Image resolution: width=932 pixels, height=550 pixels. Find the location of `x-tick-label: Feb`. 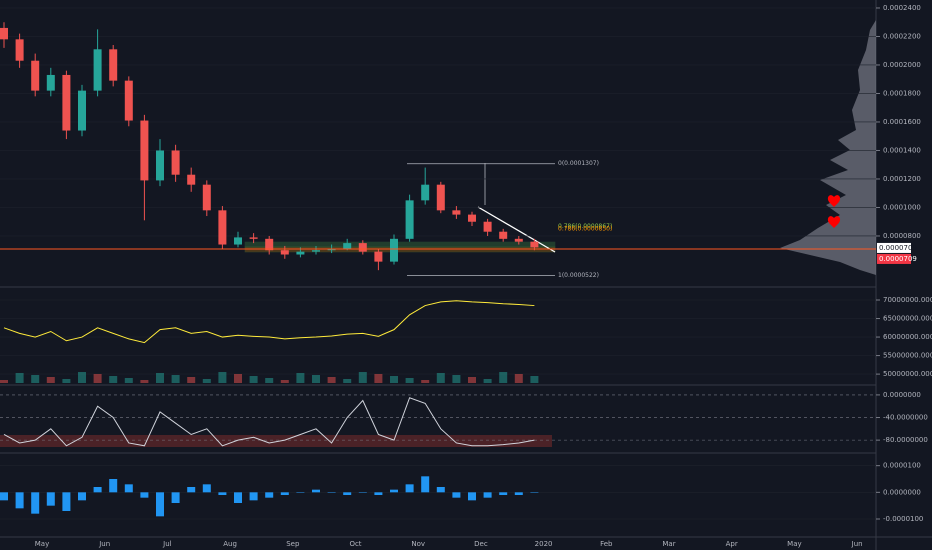

x-tick-label: Feb is located at coordinates (606, 544).